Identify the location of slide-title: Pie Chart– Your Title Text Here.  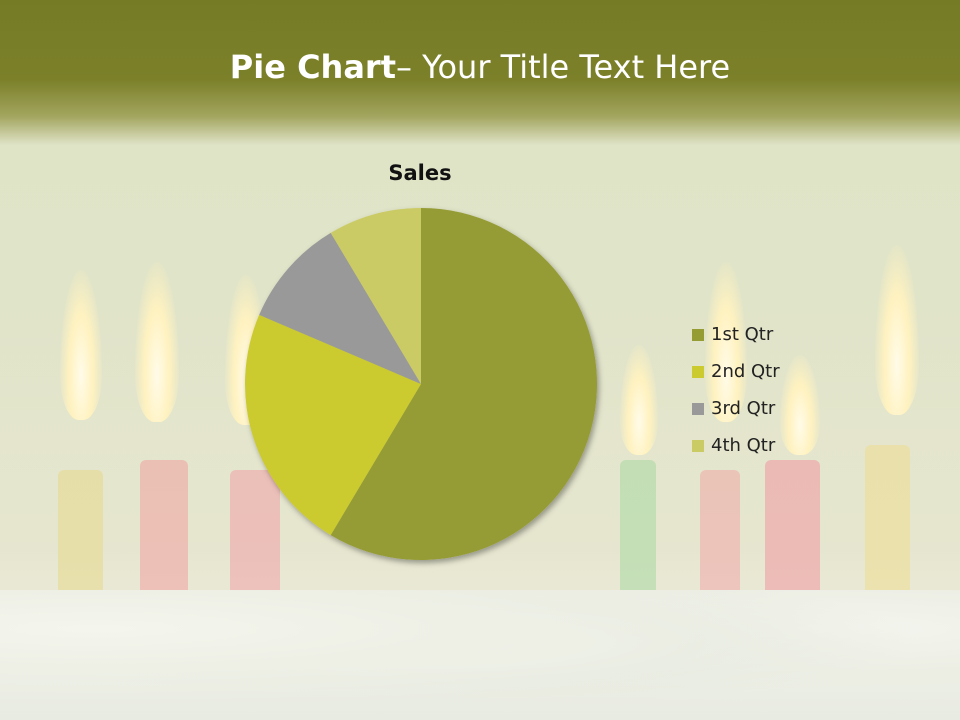
(480, 67).